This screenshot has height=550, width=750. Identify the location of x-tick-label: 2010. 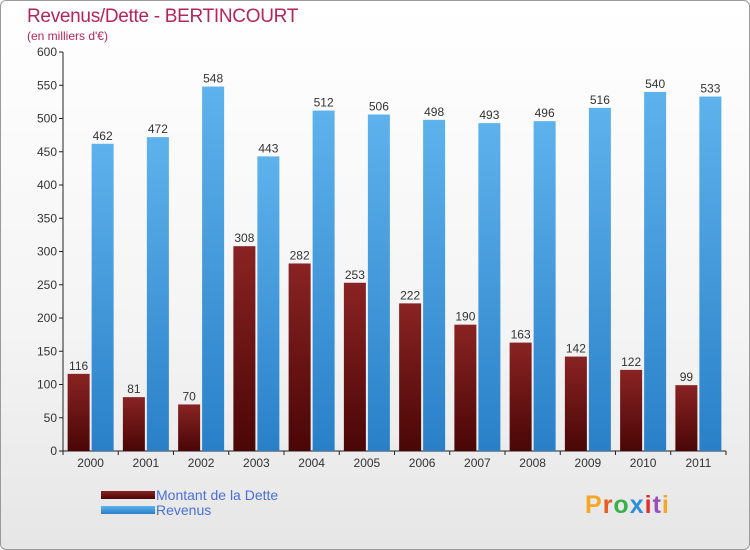
(643, 463).